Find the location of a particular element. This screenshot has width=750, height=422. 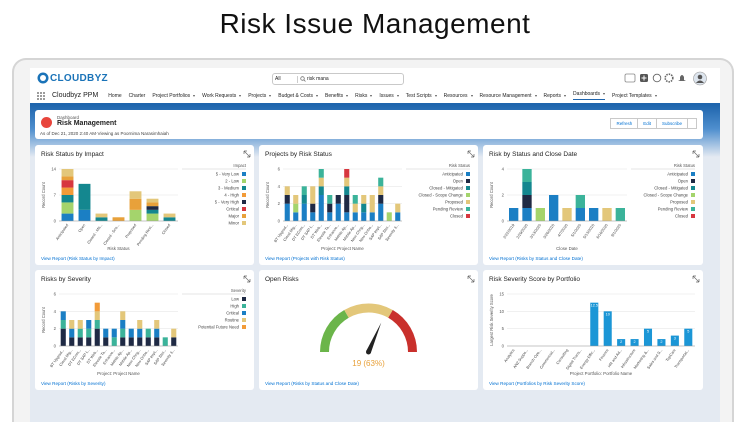

nav-item: Projects is located at coordinates (259, 96).